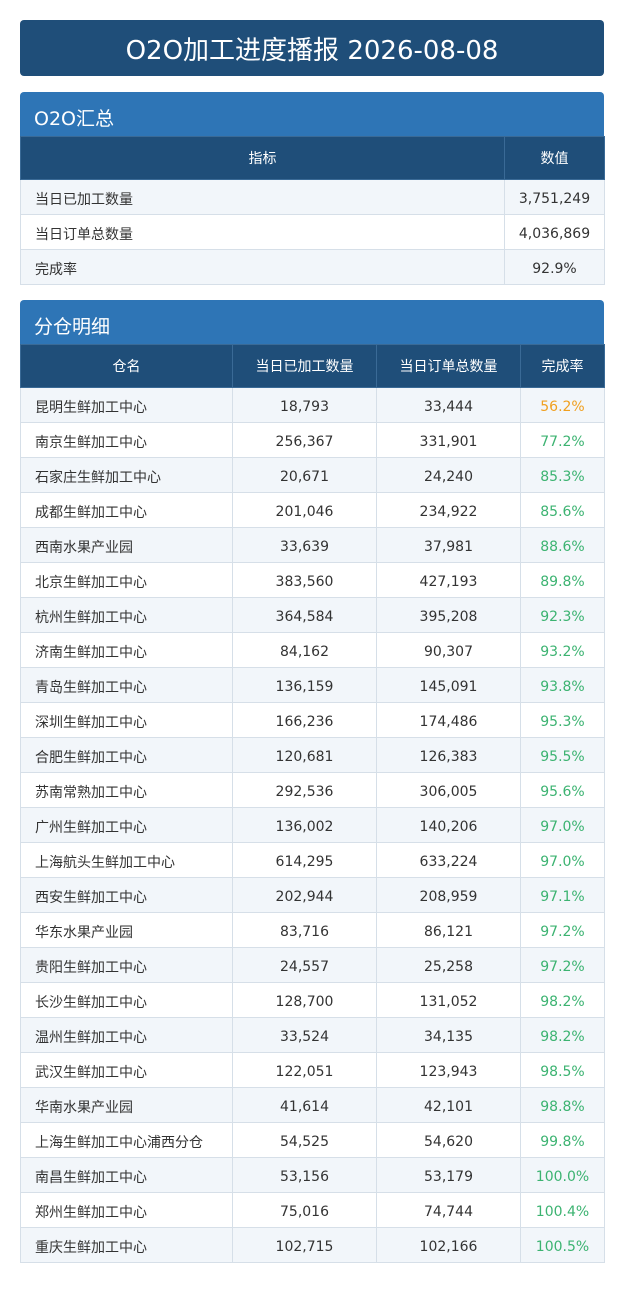 This screenshot has height=1304, width=623. Describe the element at coordinates (304, 366) in the screenshot. I see `column-header: 当日已加工数量` at that location.